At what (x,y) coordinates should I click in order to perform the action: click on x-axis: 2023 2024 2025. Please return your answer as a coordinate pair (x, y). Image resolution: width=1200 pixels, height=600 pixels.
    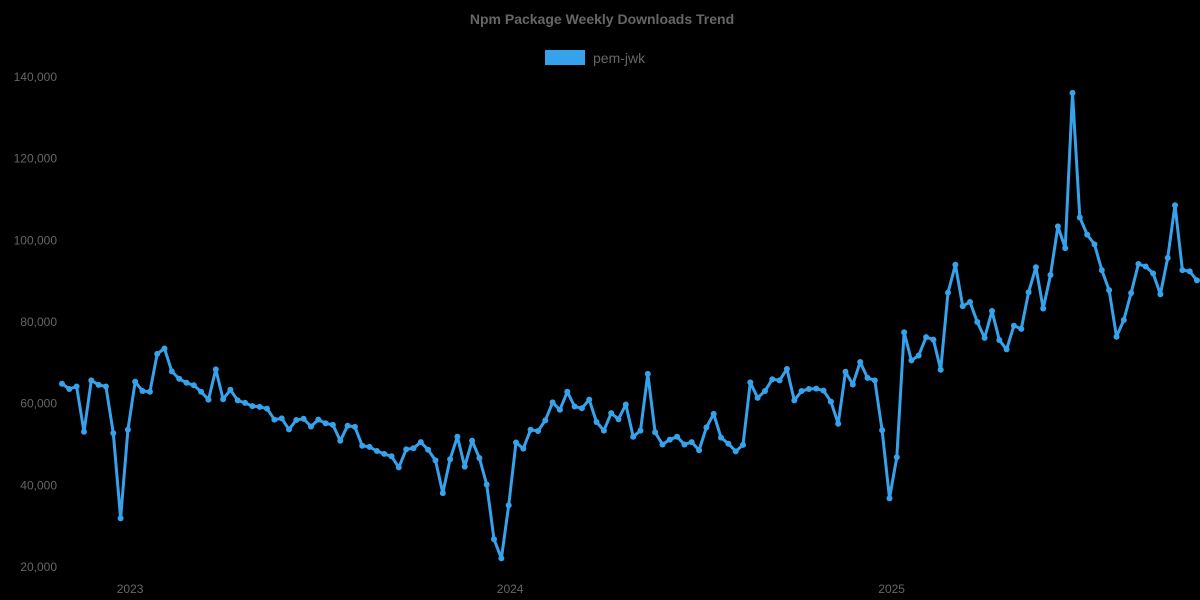
    Looking at the image, I should click on (511, 589).